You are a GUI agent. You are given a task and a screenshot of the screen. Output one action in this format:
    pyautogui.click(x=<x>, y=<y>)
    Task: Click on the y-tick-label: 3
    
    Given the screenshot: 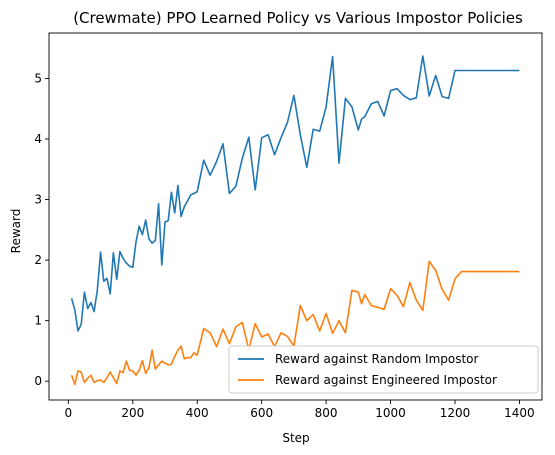 What is the action you would take?
    pyautogui.click(x=38, y=200)
    